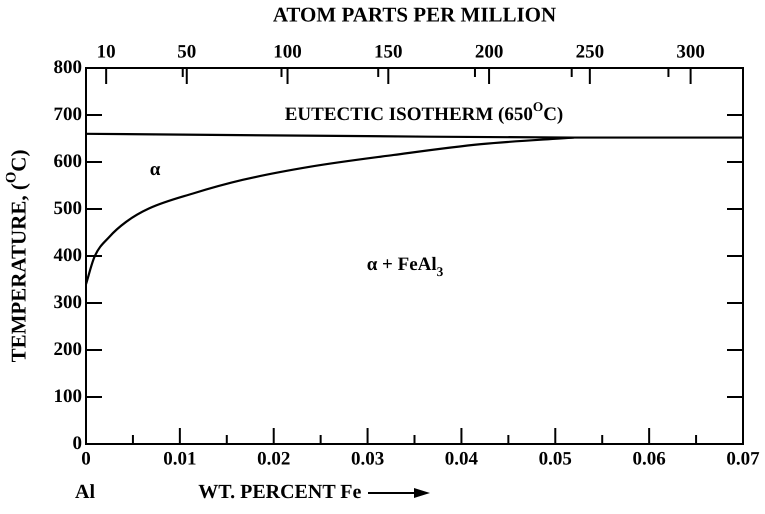  What do you see at coordinates (590, 52) in the screenshot?
I see `x2-tick-label: 250` at bounding box center [590, 52].